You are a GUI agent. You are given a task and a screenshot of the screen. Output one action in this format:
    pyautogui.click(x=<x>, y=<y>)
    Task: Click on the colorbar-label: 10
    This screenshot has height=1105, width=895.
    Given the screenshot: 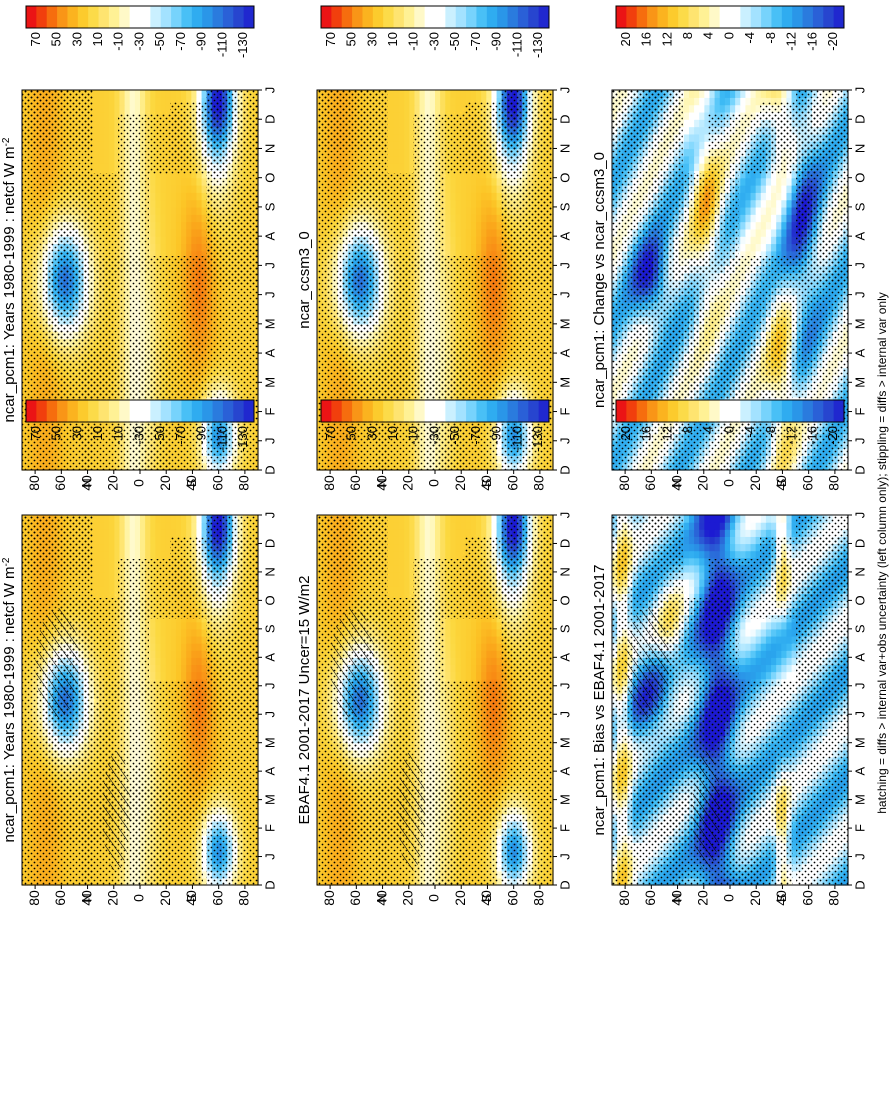 What is the action you would take?
    pyautogui.click(x=392, y=39)
    